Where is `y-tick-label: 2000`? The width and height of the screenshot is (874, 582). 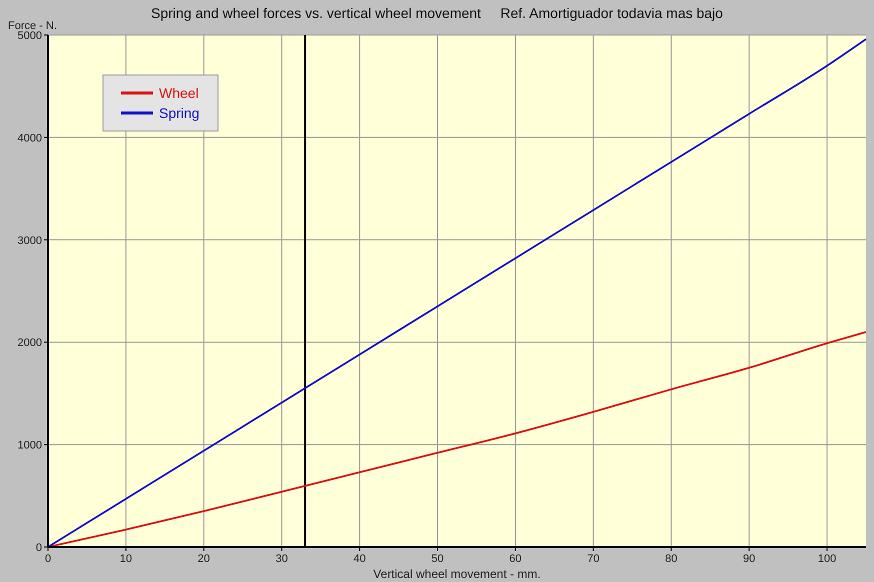 y-tick-label: 2000 is located at coordinates (30, 343).